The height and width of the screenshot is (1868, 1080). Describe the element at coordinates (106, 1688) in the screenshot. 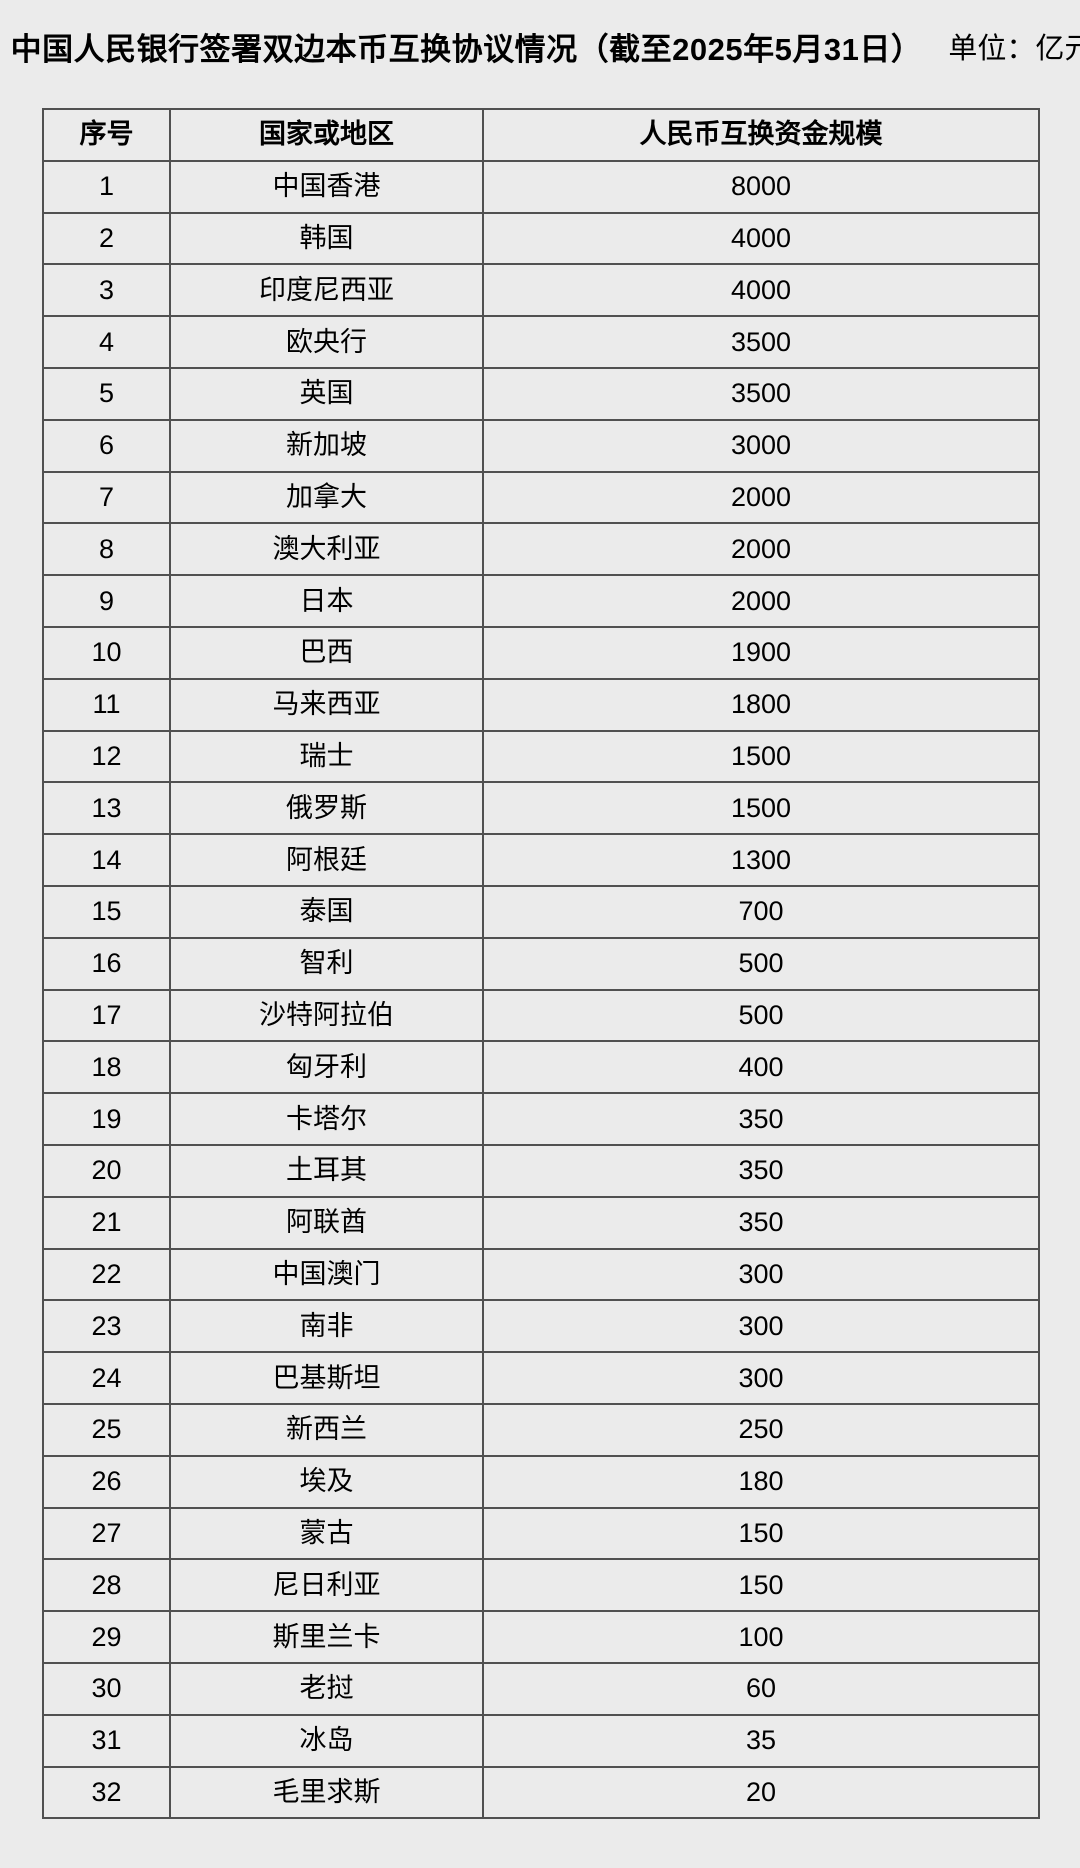

I see `cell-index: 30` at that location.